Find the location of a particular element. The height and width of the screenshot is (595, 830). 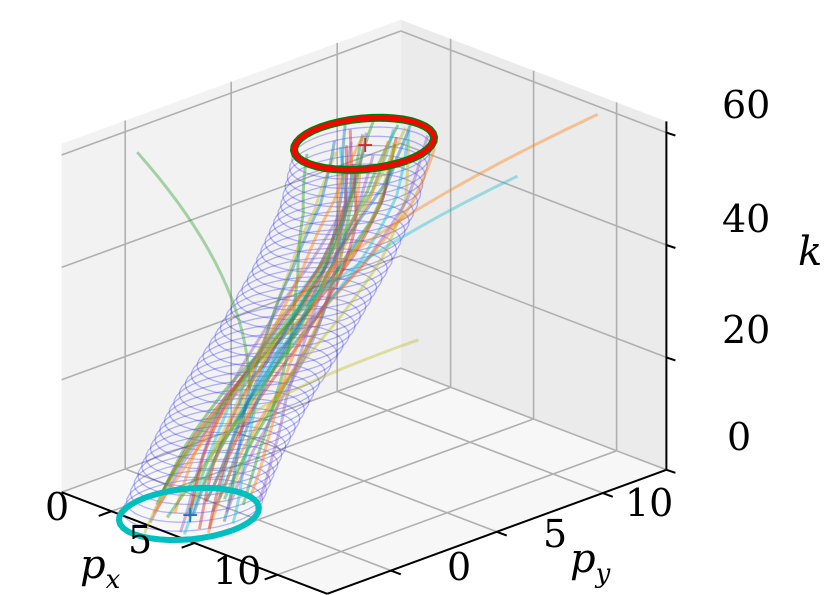

start-set-ring is located at coordinates (188, 514).